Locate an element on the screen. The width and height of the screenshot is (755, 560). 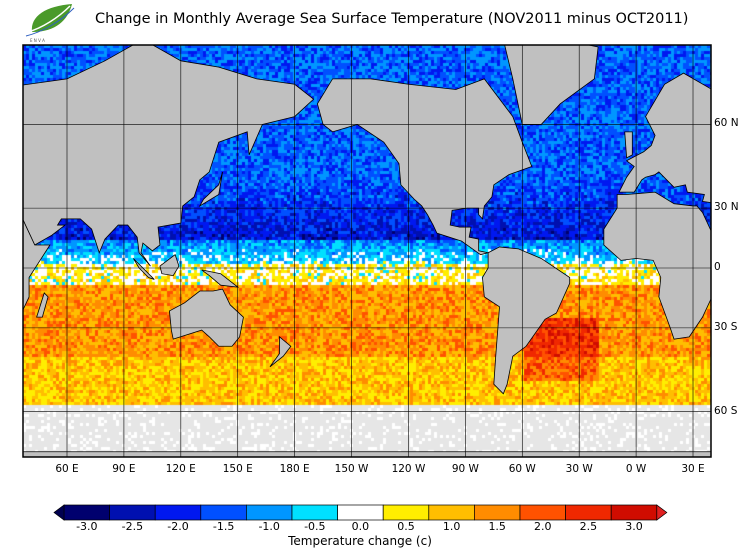
colorbar-min-arrow is located at coordinates (59, 512).